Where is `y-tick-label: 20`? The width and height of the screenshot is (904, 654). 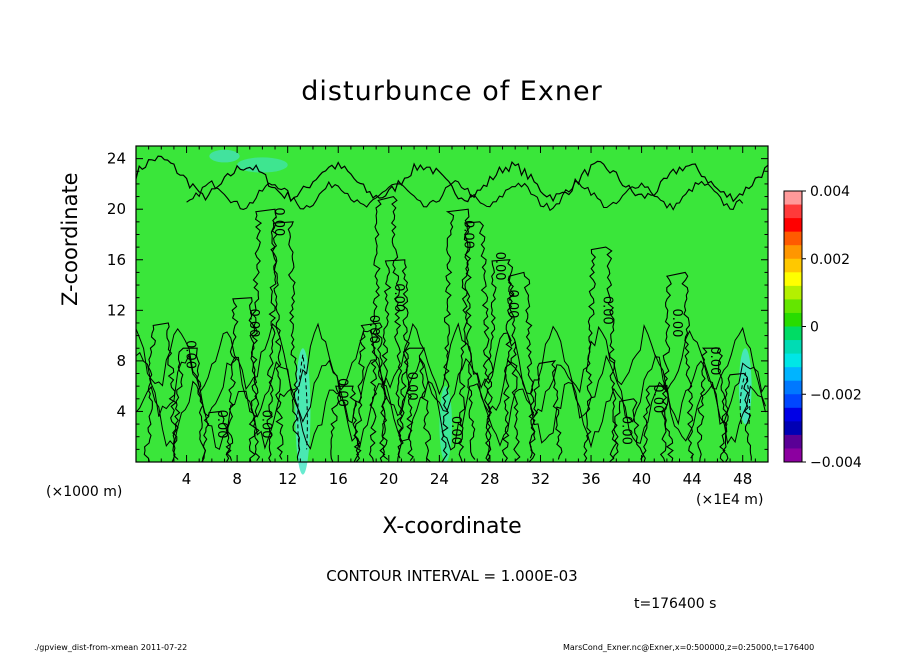 y-tick-label: 20 is located at coordinates (116, 209).